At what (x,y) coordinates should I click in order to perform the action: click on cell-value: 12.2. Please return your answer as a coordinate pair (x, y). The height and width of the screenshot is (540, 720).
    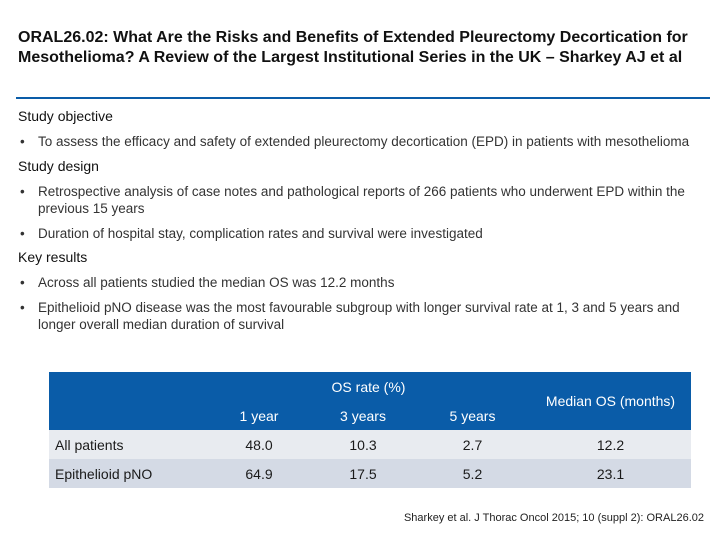
    Looking at the image, I should click on (610, 444).